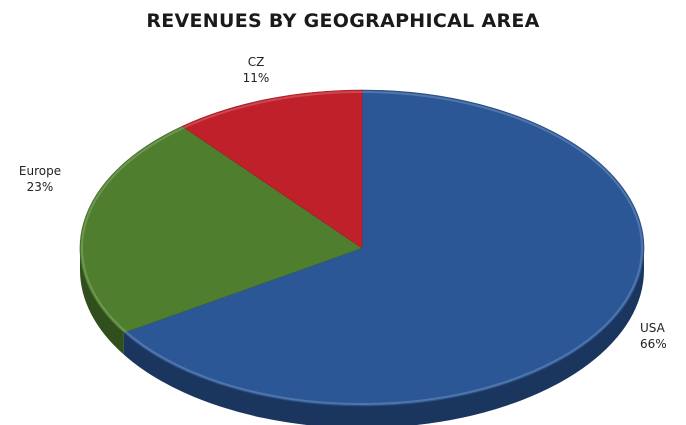  I want to click on slice-label-usa: USA, so click(653, 328).